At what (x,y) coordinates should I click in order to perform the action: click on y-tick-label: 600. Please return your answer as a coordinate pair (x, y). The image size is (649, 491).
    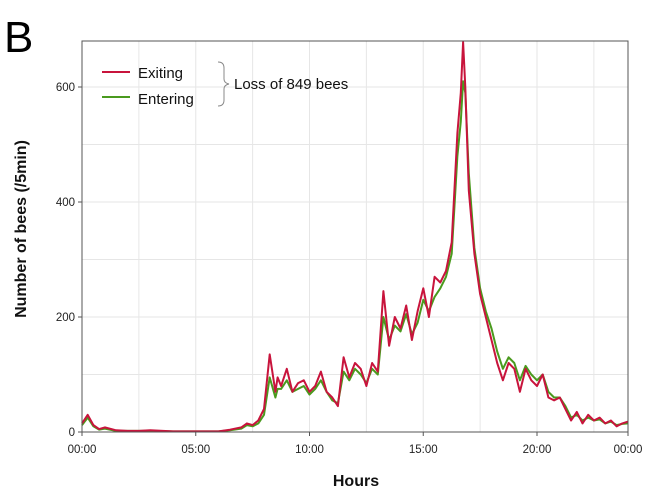
    Looking at the image, I should click on (65, 88).